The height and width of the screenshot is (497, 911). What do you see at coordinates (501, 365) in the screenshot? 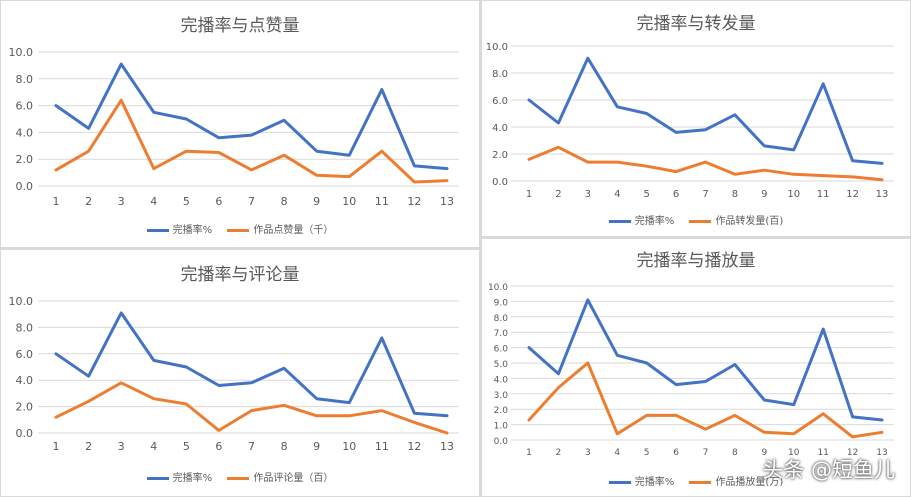
I see `y-tick-label: 5.0` at bounding box center [501, 365].